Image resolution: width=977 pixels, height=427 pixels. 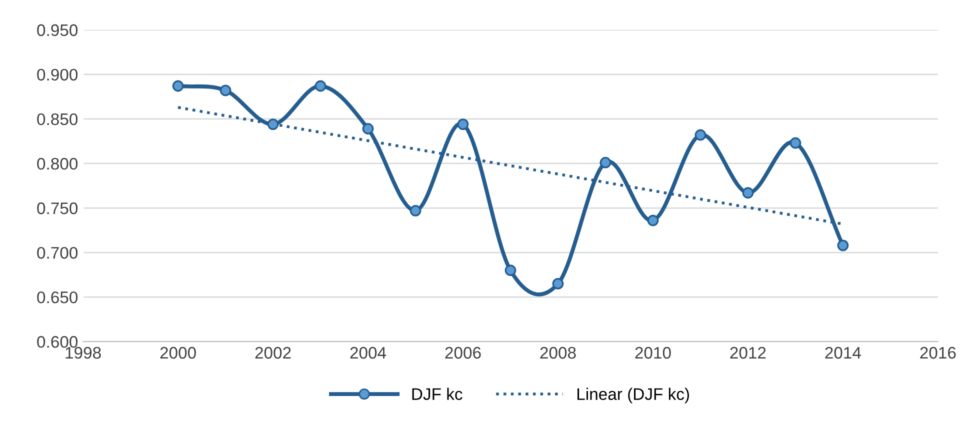 What do you see at coordinates (437, 394) in the screenshot?
I see `legend-label: DJF kc` at bounding box center [437, 394].